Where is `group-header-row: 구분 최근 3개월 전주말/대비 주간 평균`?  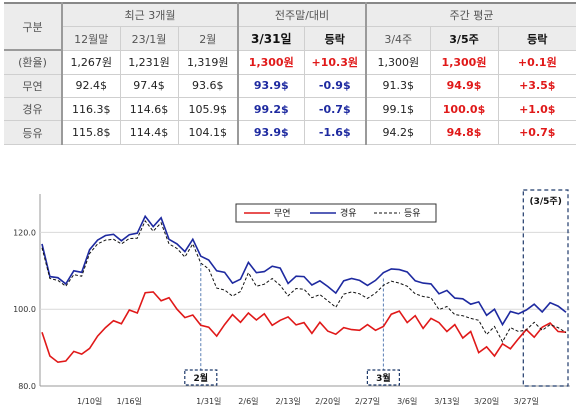 group-header-row: 구분 최근 3개월 전주말/대비 주간 평균 is located at coordinates (290, 26).